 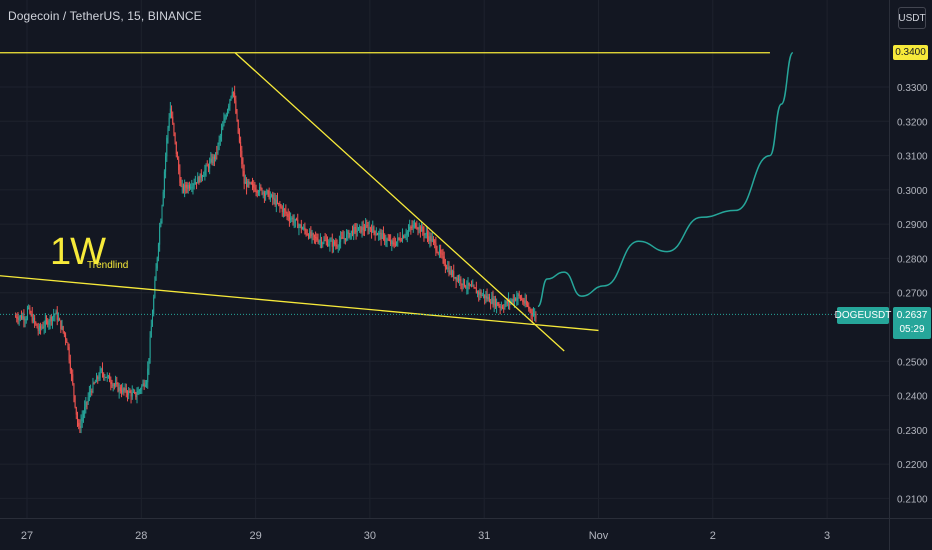 I want to click on time-tick-label: 3, so click(x=827, y=536).